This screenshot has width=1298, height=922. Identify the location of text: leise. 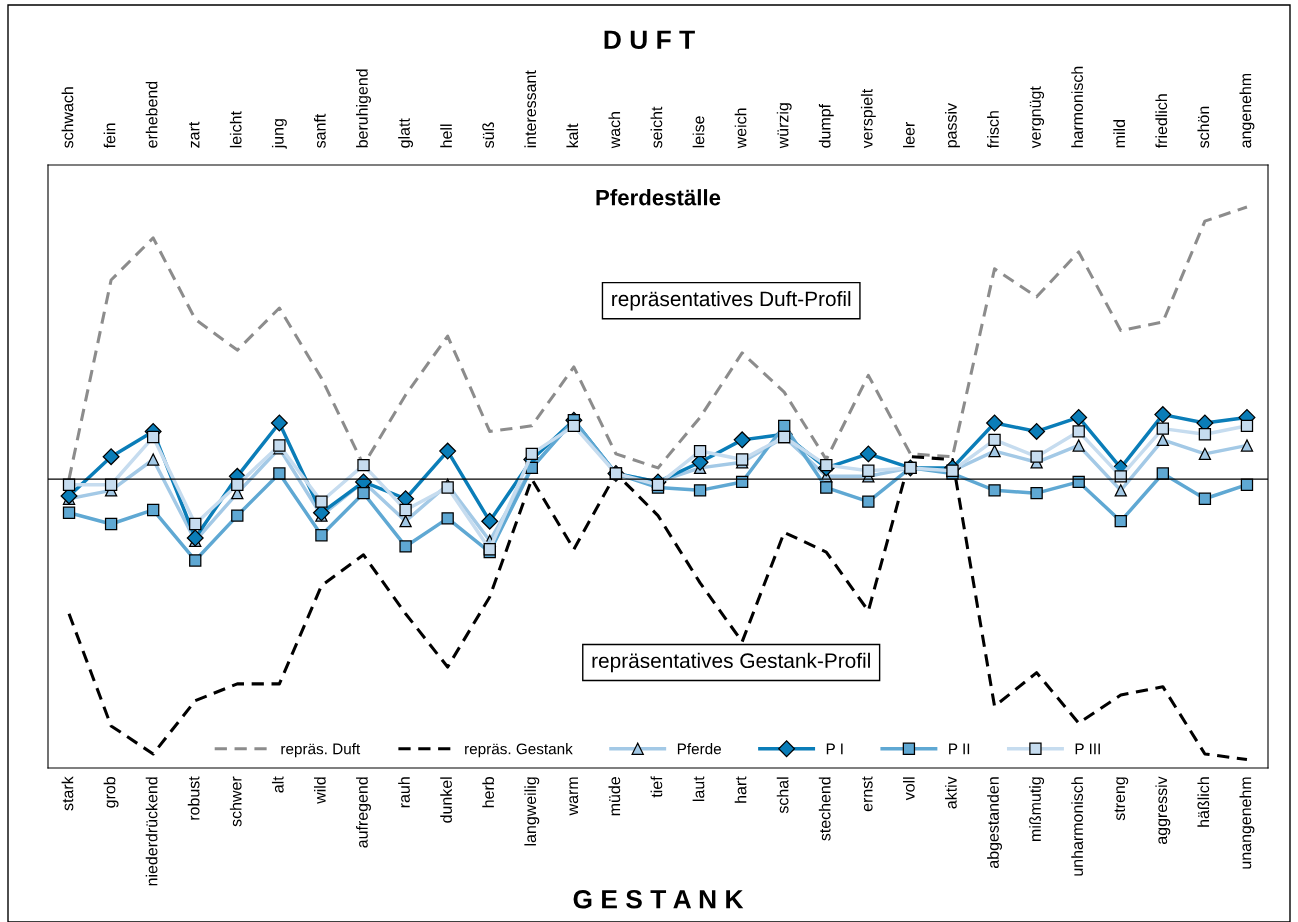
(698, 132).